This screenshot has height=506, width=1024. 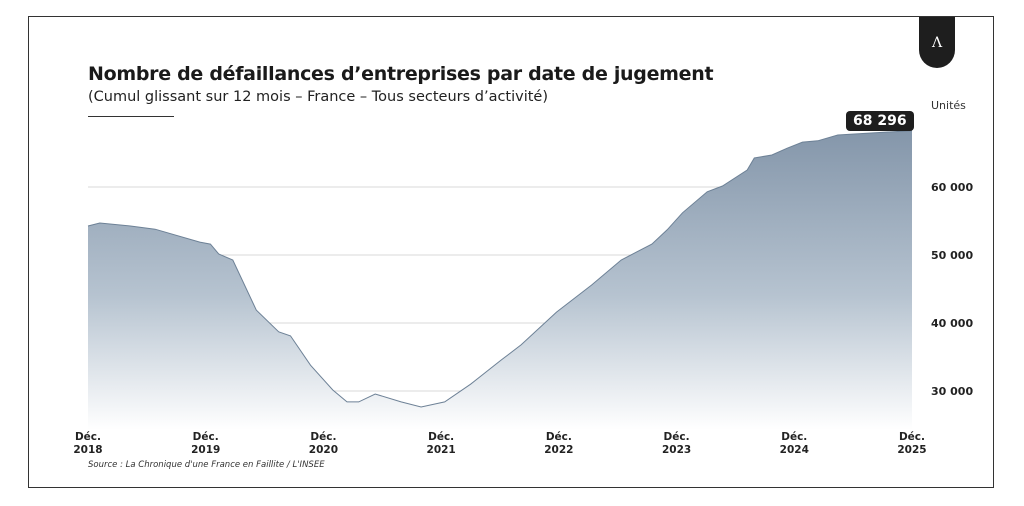 I want to click on y-tick-label: 40 000, so click(x=952, y=323).